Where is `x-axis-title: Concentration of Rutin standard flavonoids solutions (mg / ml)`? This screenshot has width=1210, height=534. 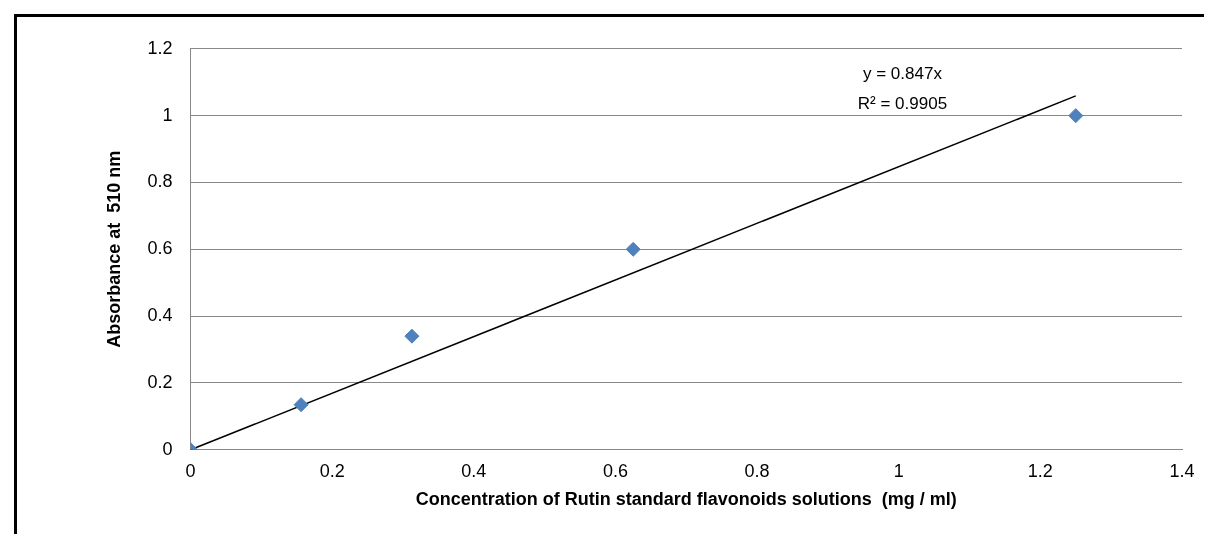 x-axis-title: Concentration of Rutin standard flavonoids solutions (mg / ml) is located at coordinates (686, 499).